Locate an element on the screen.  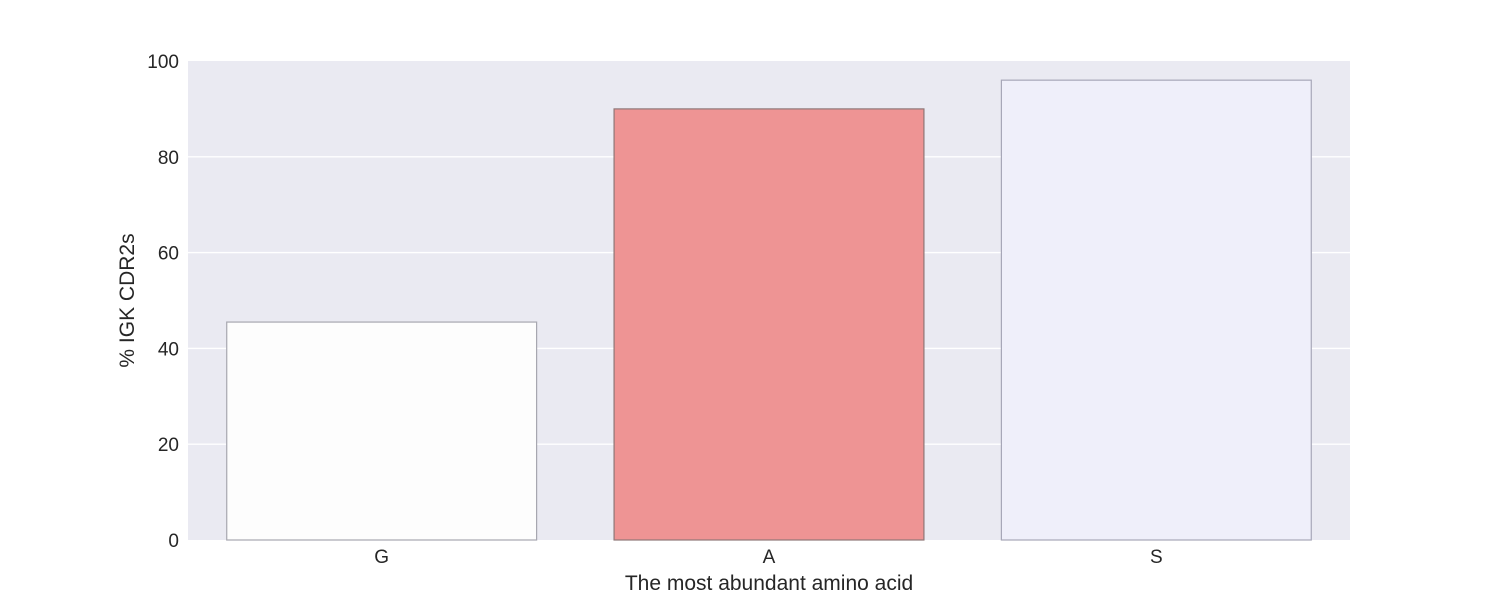
y-tick-label-20: 20 is located at coordinates (168, 445).